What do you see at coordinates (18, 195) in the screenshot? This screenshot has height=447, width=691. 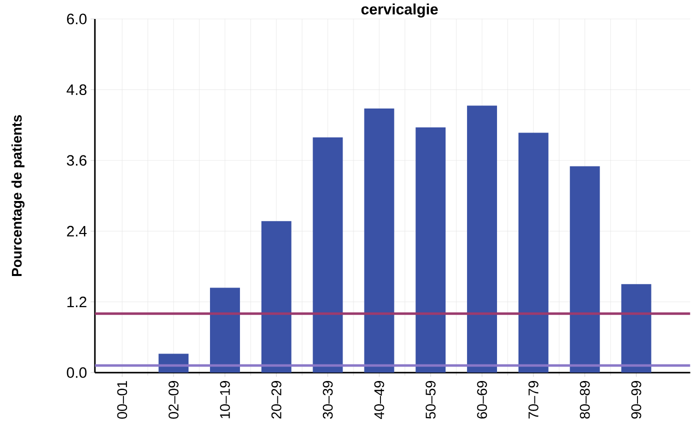 I see `y-axis-title: Pourcentage de patients` at bounding box center [18, 195].